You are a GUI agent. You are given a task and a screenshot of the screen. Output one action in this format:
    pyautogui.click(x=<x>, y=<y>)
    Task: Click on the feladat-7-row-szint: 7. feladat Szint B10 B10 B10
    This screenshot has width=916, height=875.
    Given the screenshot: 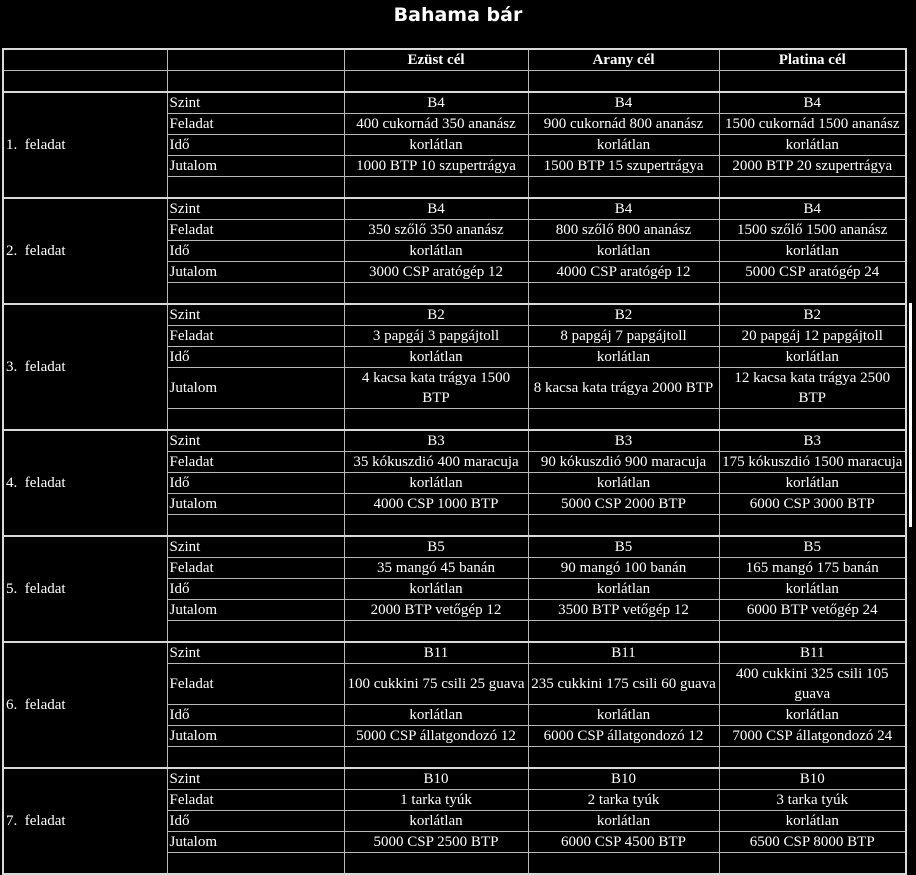 What is the action you would take?
    pyautogui.click(x=454, y=821)
    